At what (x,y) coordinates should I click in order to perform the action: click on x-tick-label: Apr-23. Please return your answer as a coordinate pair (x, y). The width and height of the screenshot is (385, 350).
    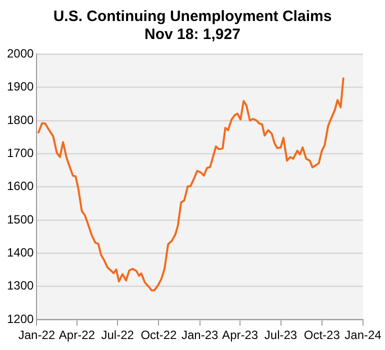
    Looking at the image, I should click on (240, 335).